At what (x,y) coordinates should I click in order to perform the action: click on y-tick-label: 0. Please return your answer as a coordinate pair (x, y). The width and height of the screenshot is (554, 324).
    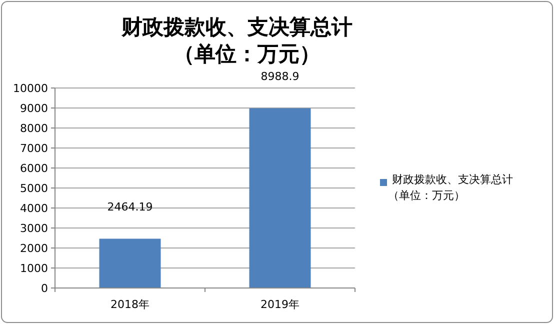
    Looking at the image, I should click on (44, 288).